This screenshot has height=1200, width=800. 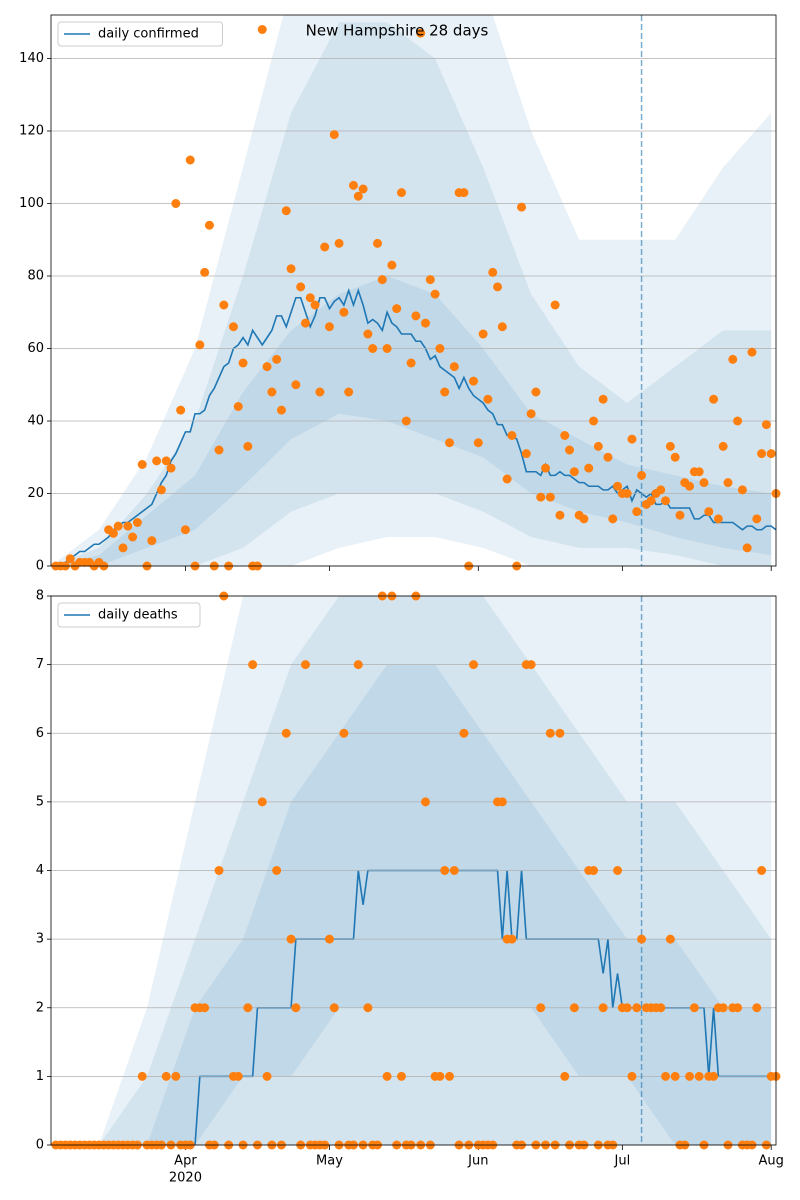 I want to click on y-tick-label: 60, so click(x=35, y=348).